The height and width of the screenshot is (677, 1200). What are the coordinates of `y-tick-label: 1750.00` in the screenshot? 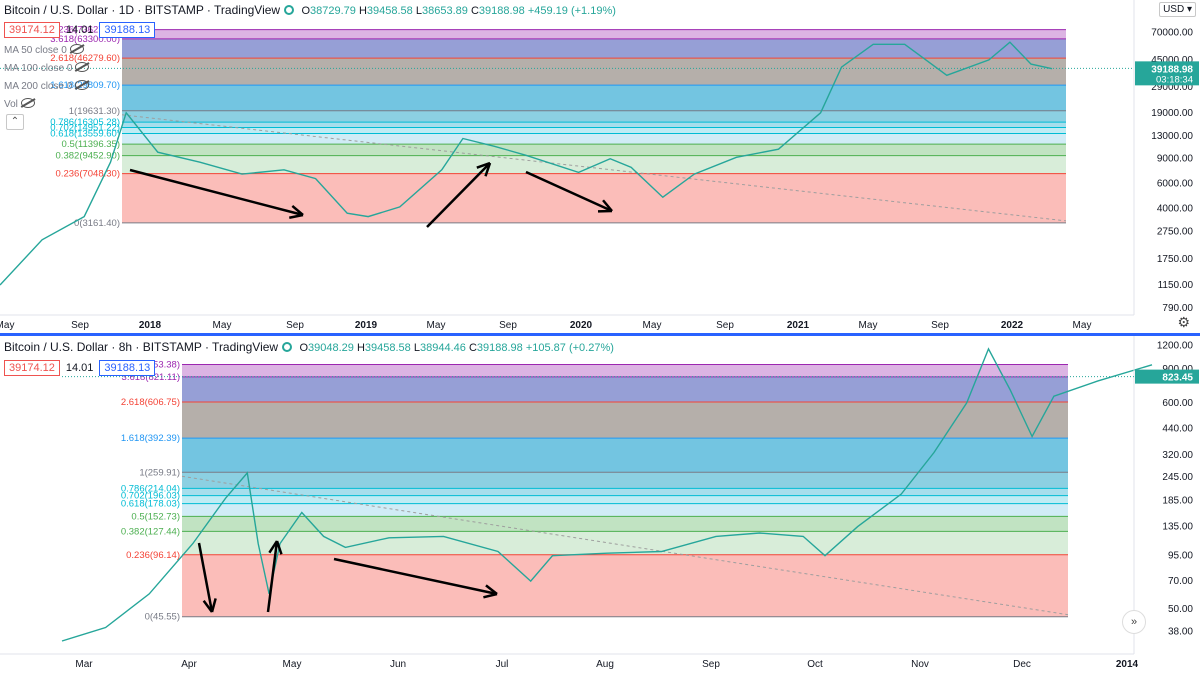 It's located at (1175, 259).